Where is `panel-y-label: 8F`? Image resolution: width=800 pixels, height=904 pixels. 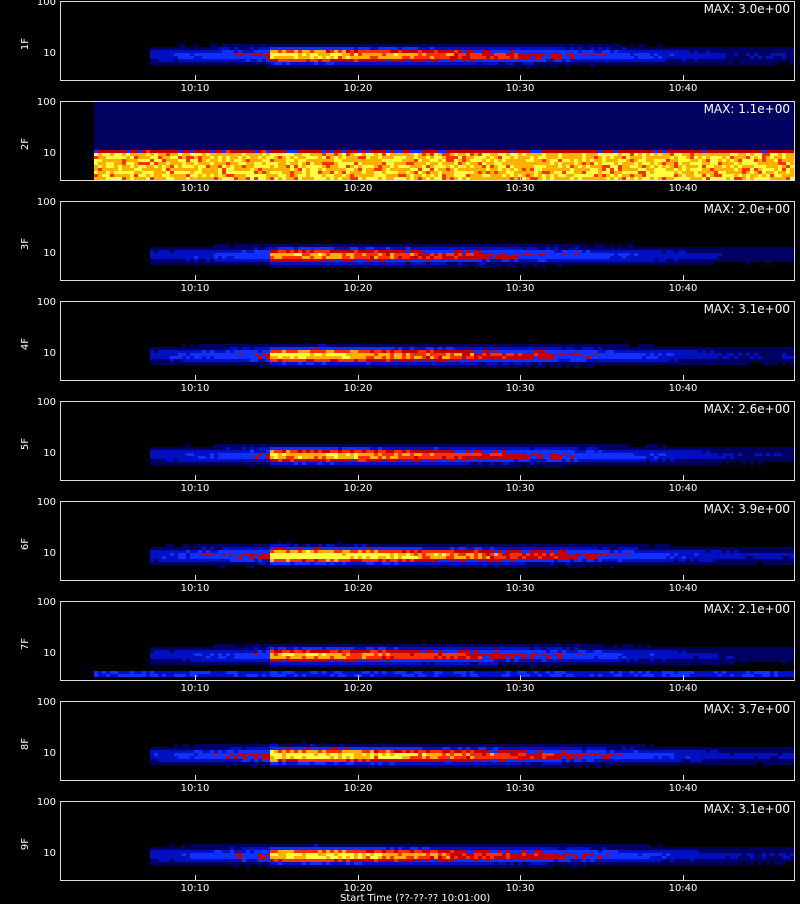 panel-y-label: 8F is located at coordinates (25, 744).